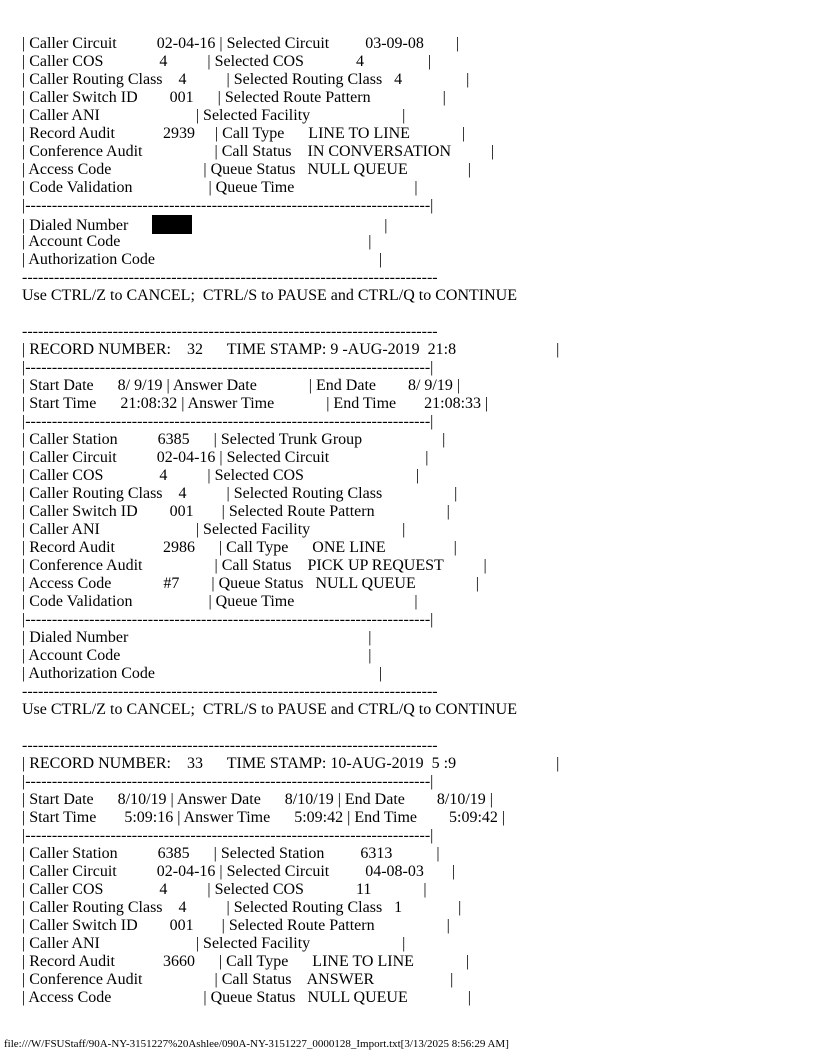 The height and width of the screenshot is (1056, 816). What do you see at coordinates (87, 225) in the screenshot?
I see `line-label: | Dialed Number` at bounding box center [87, 225].